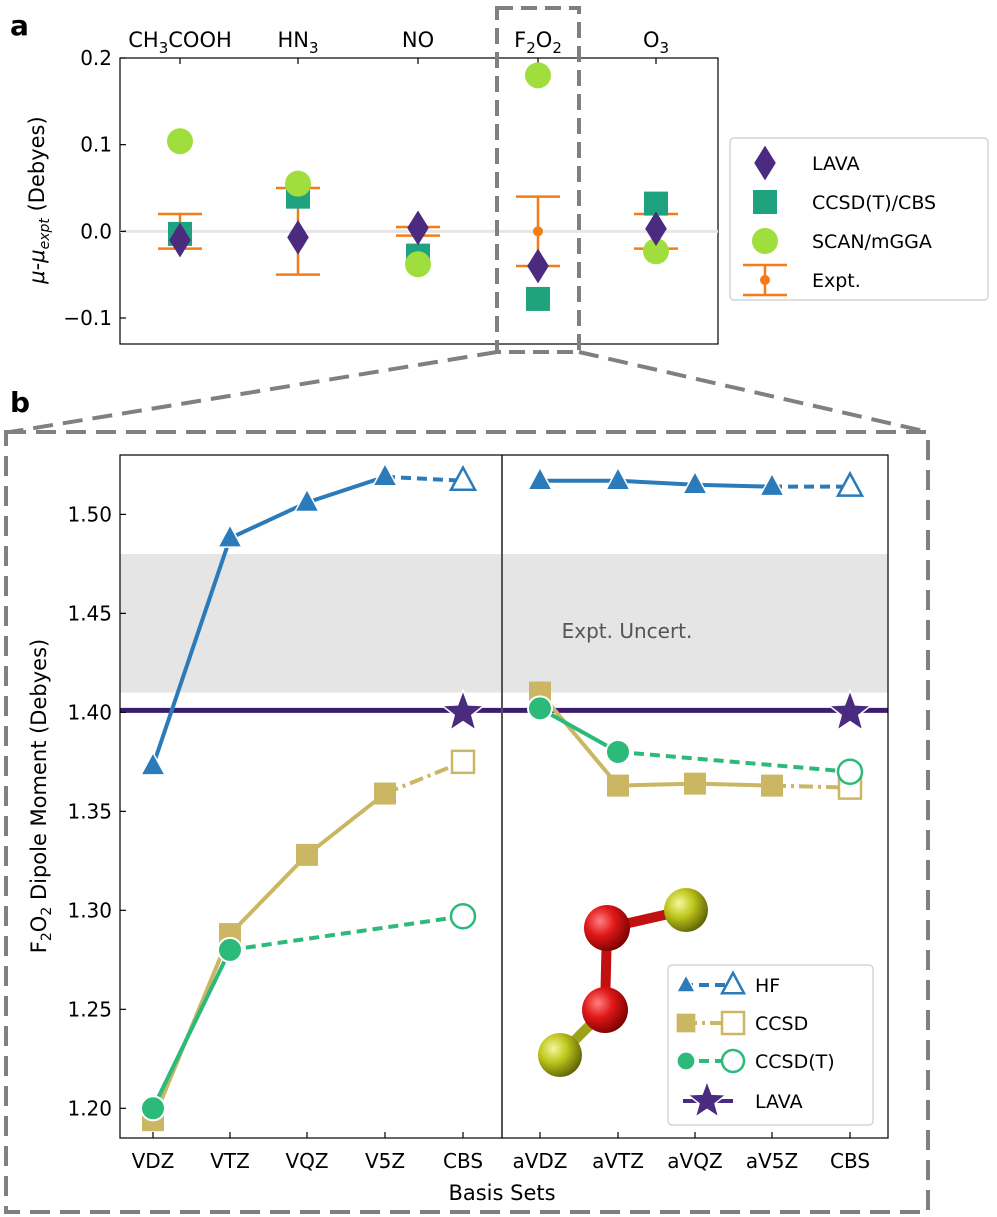 The image size is (997, 1217). Describe the element at coordinates (37, 277) in the screenshot. I see `ylabel-mu: μ` at that location.